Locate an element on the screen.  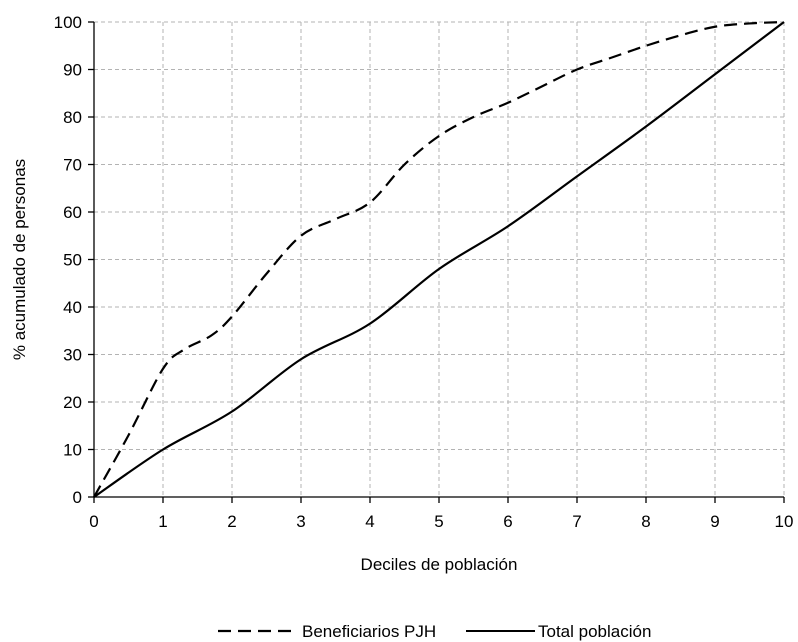
x-tick-label: 7 is located at coordinates (576, 521).